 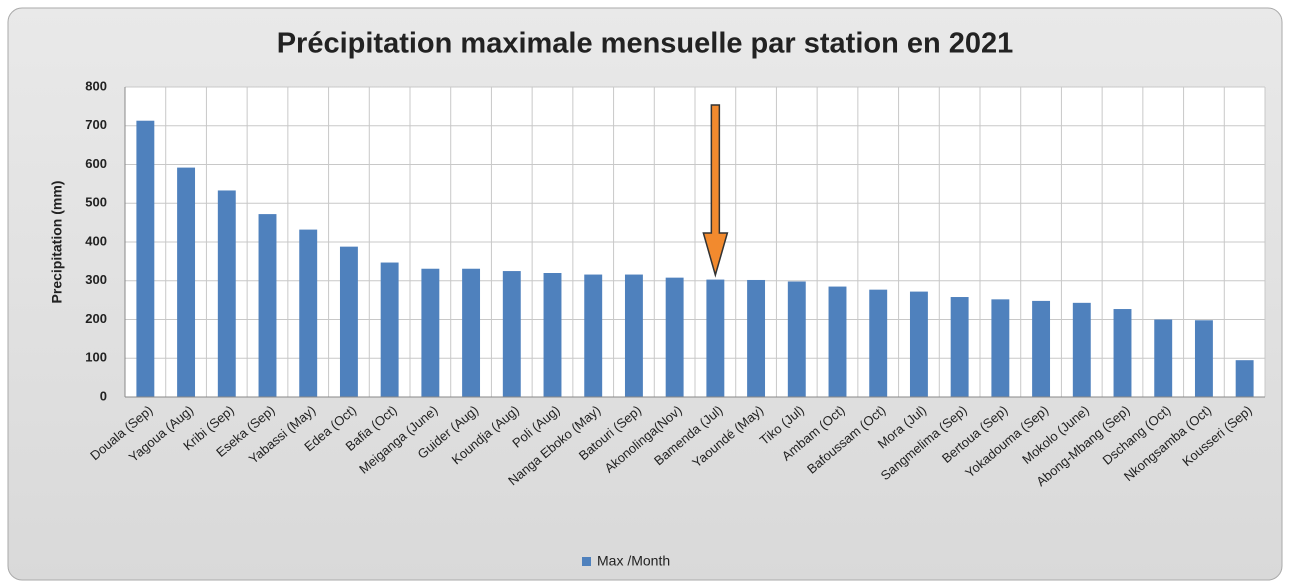 What do you see at coordinates (715, 191) in the screenshot?
I see `arrow` at bounding box center [715, 191].